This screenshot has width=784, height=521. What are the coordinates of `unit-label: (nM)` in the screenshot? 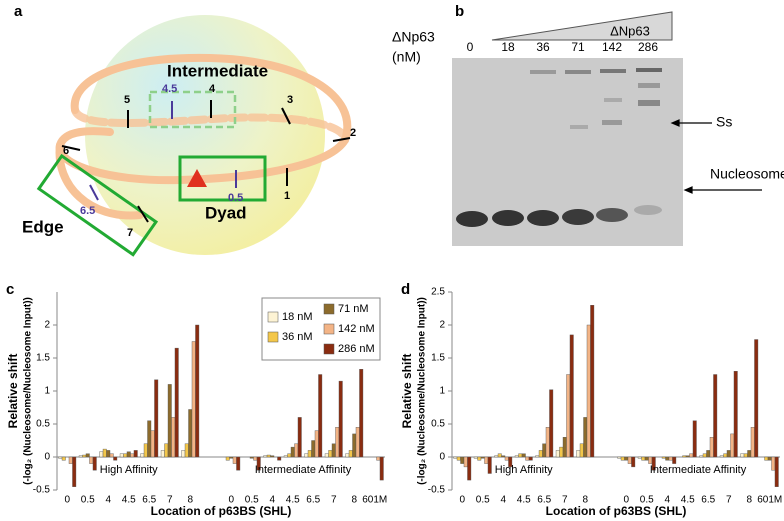 It's located at (406, 57).